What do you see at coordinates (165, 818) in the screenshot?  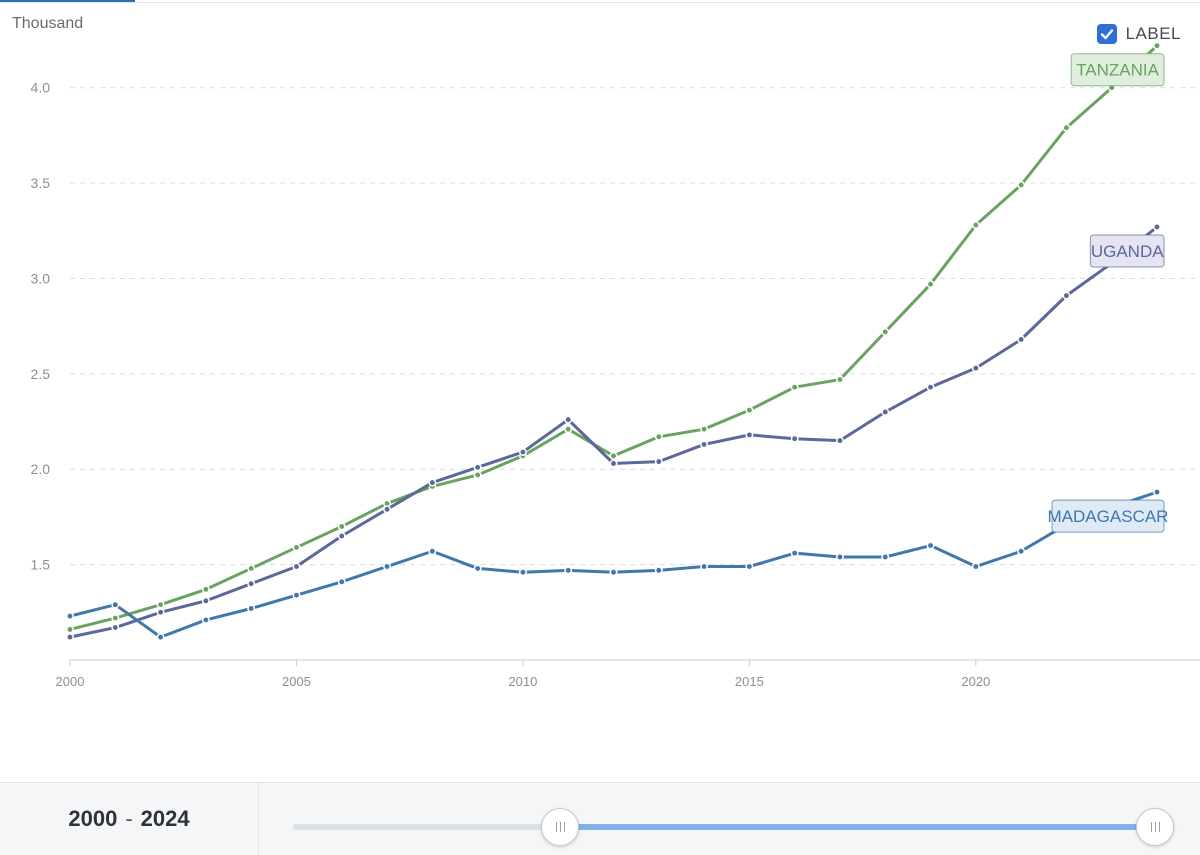 I see `range-end: 2024` at bounding box center [165, 818].